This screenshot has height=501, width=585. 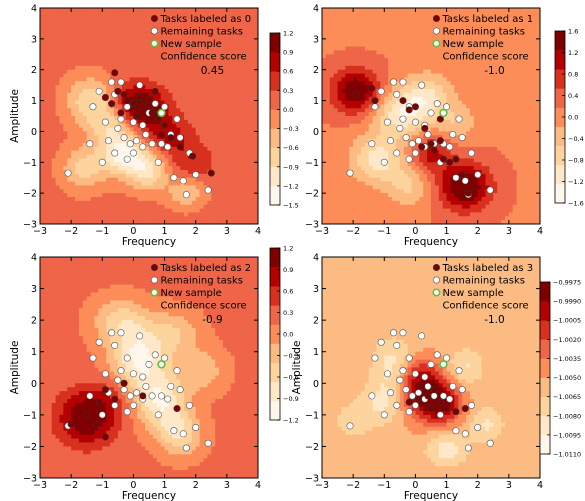 I want to click on y-tick-label: 4, so click(x=34, y=9).